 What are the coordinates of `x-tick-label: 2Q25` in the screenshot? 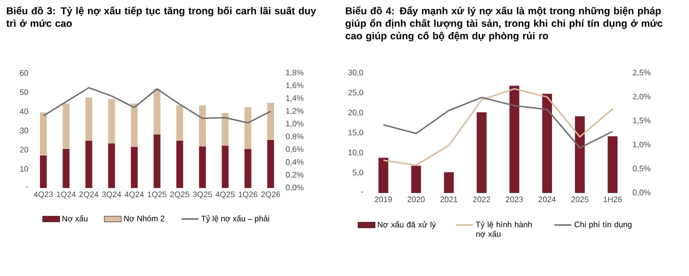 It's located at (180, 195).